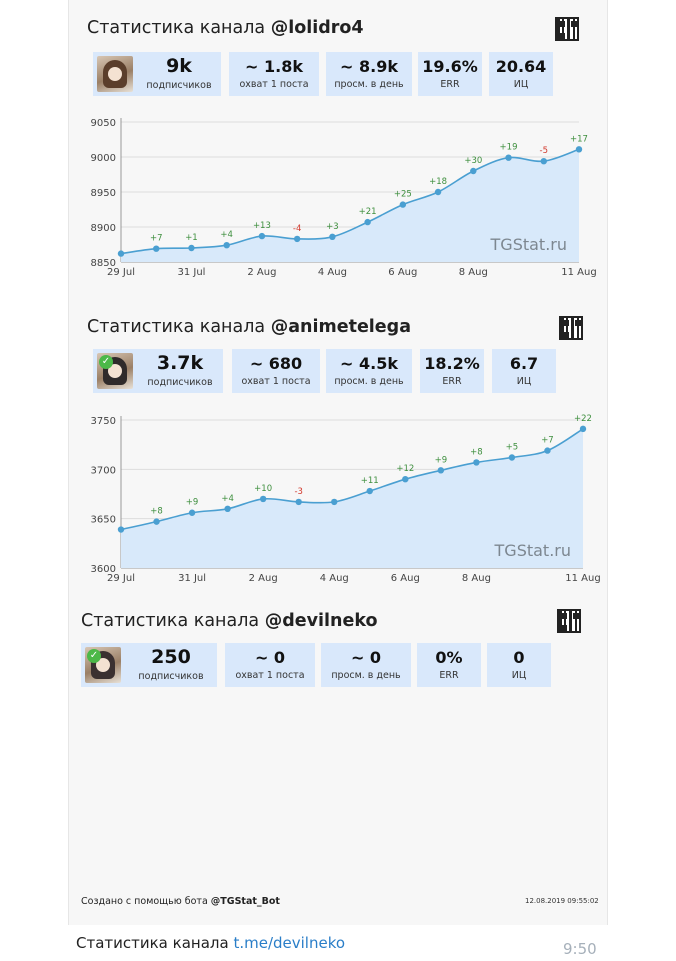 Image resolution: width=676 pixels, height=961 pixels. Describe the element at coordinates (473, 161) in the screenshot. I see `delta-label: +30` at that location.